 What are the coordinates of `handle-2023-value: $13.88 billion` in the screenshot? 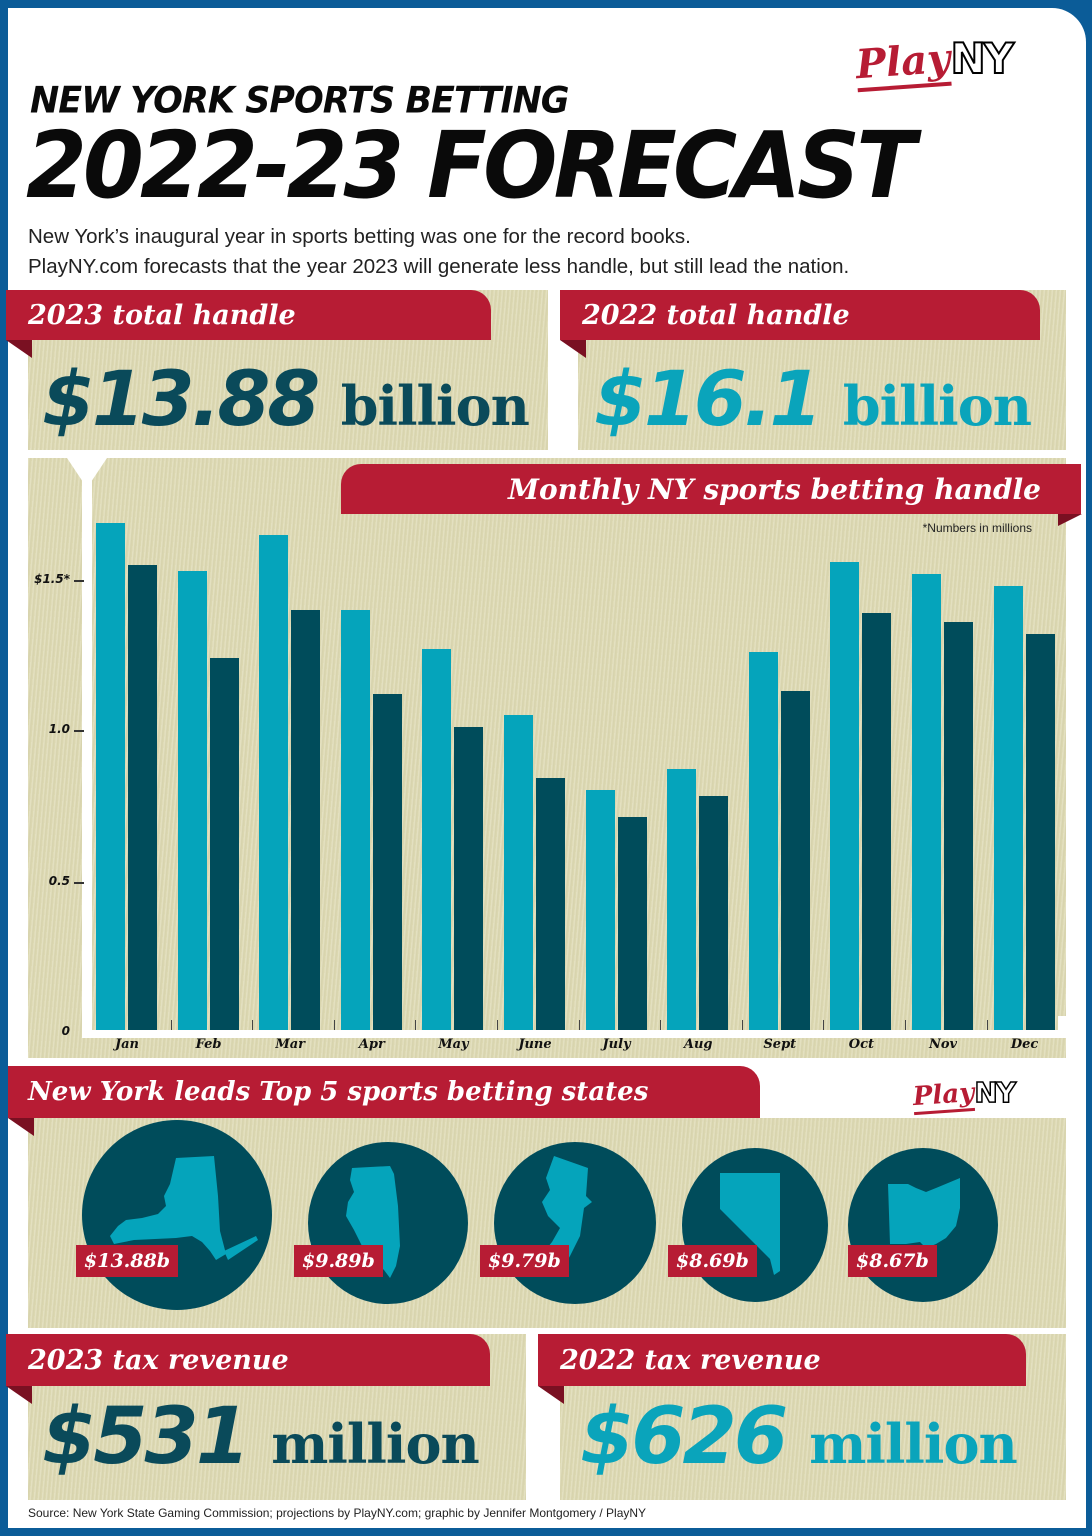 It's located at (286, 398).